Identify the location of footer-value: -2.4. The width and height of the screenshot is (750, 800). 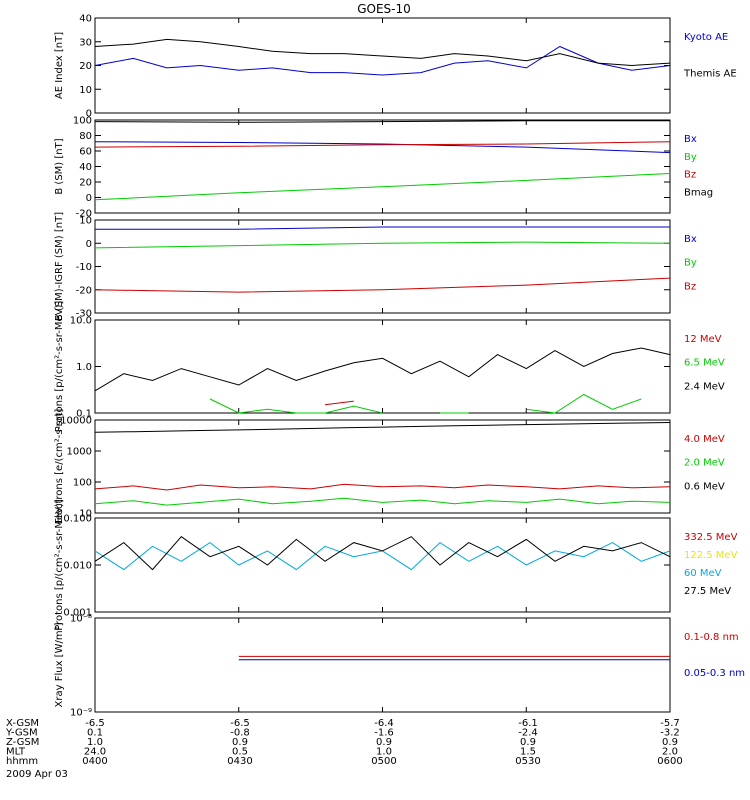
(528, 733).